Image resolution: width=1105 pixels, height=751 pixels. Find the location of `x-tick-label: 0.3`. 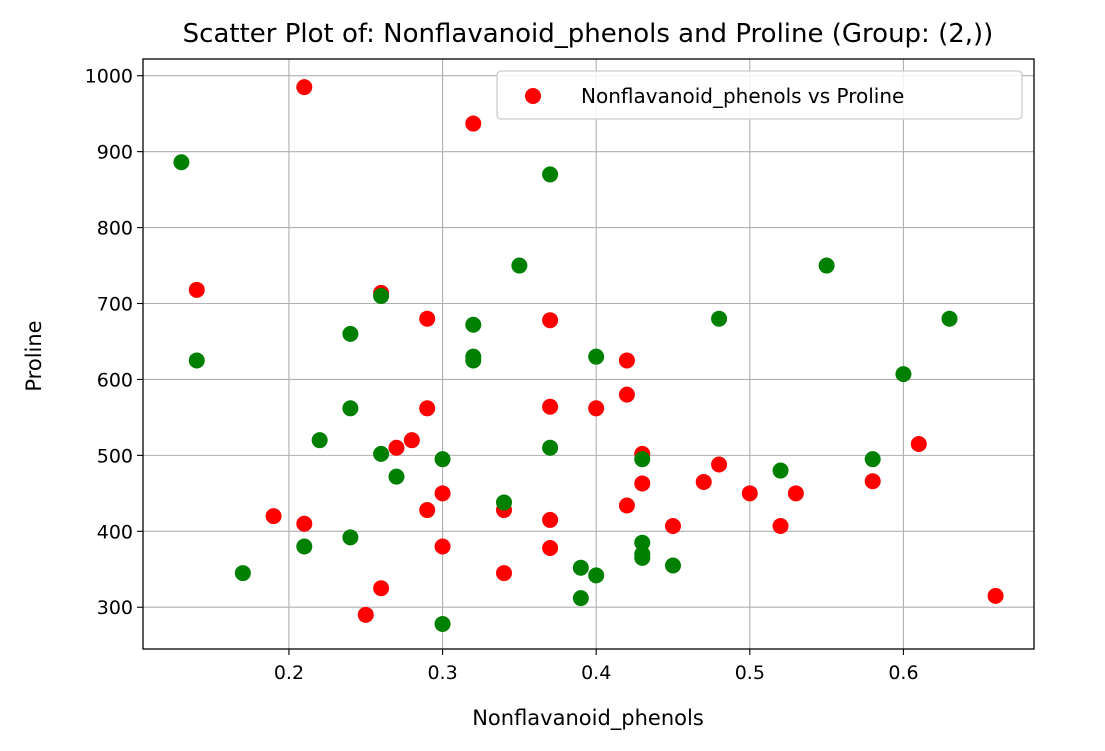

x-tick-label: 0.3 is located at coordinates (442, 673).